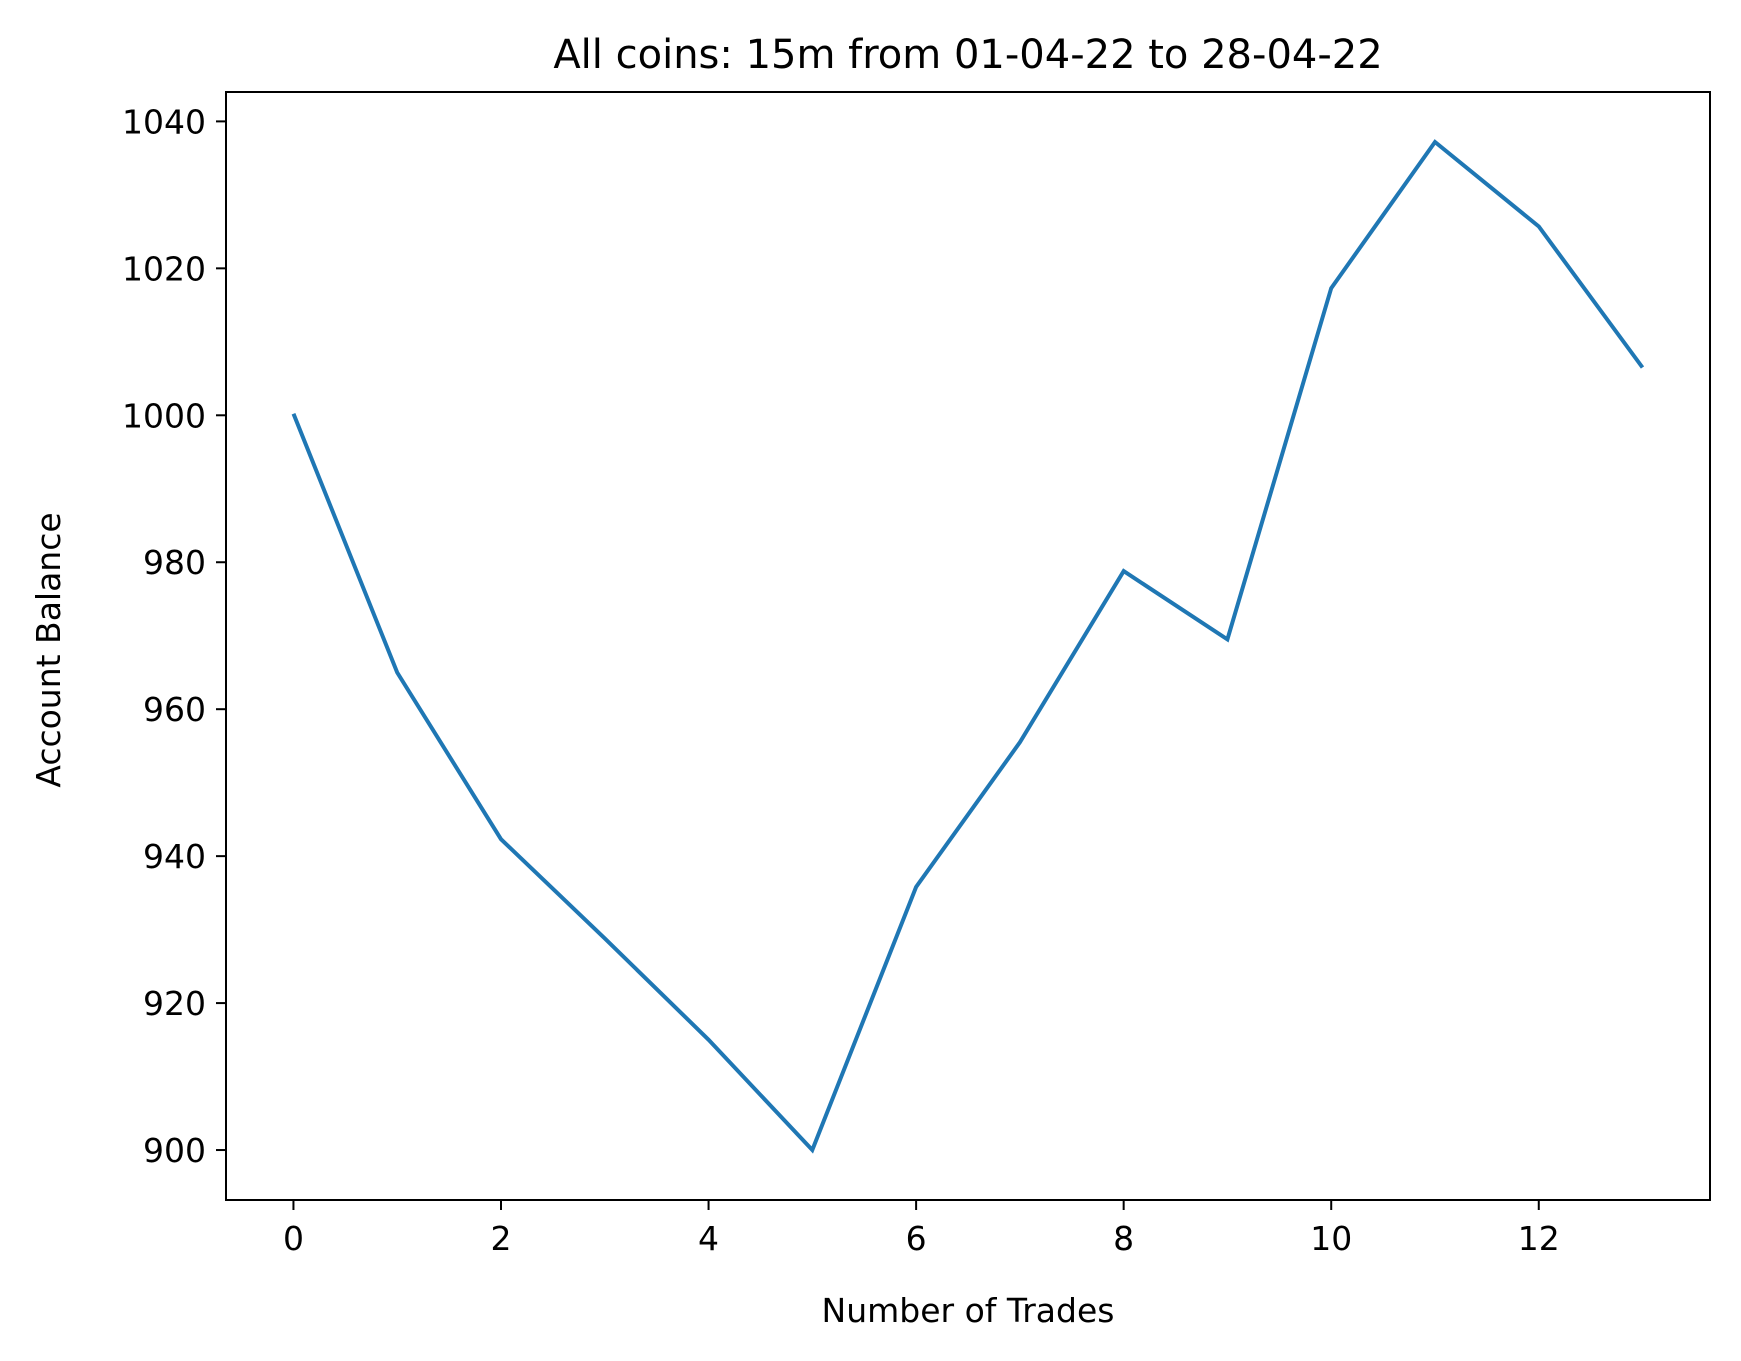 This screenshot has width=1741, height=1361. Describe the element at coordinates (48, 649) in the screenshot. I see `y-axis-title: Account Balance` at that location.